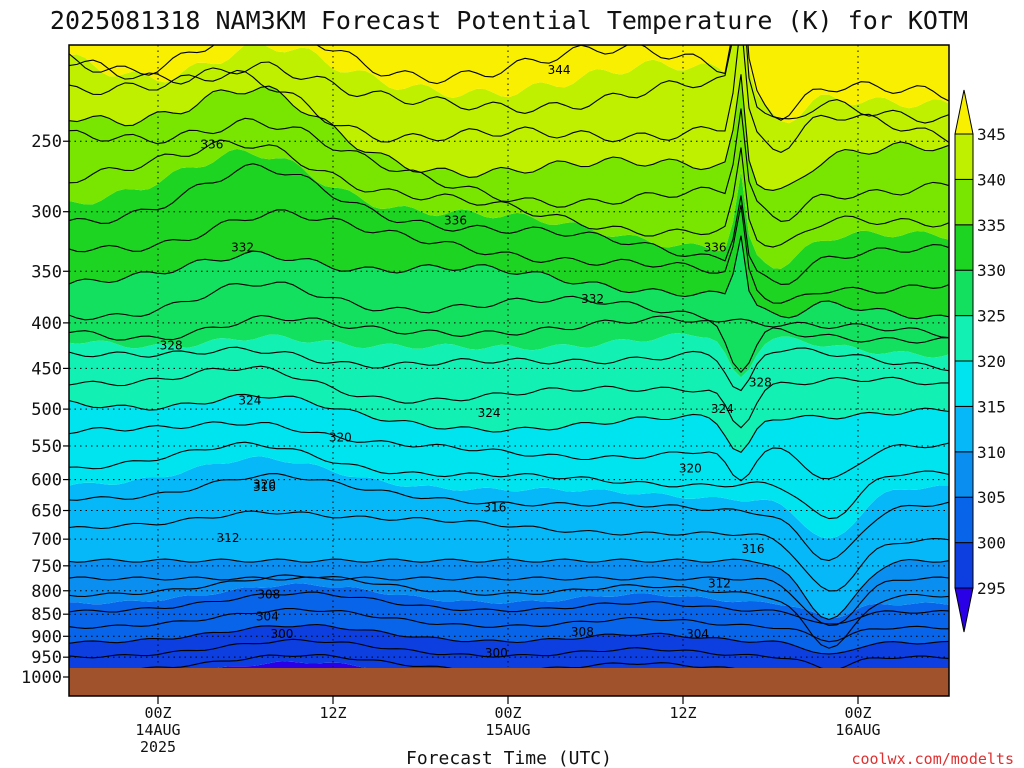 The image size is (1024, 768). Describe the element at coordinates (46, 540) in the screenshot. I see `y-tick-label-700: 700` at that location.